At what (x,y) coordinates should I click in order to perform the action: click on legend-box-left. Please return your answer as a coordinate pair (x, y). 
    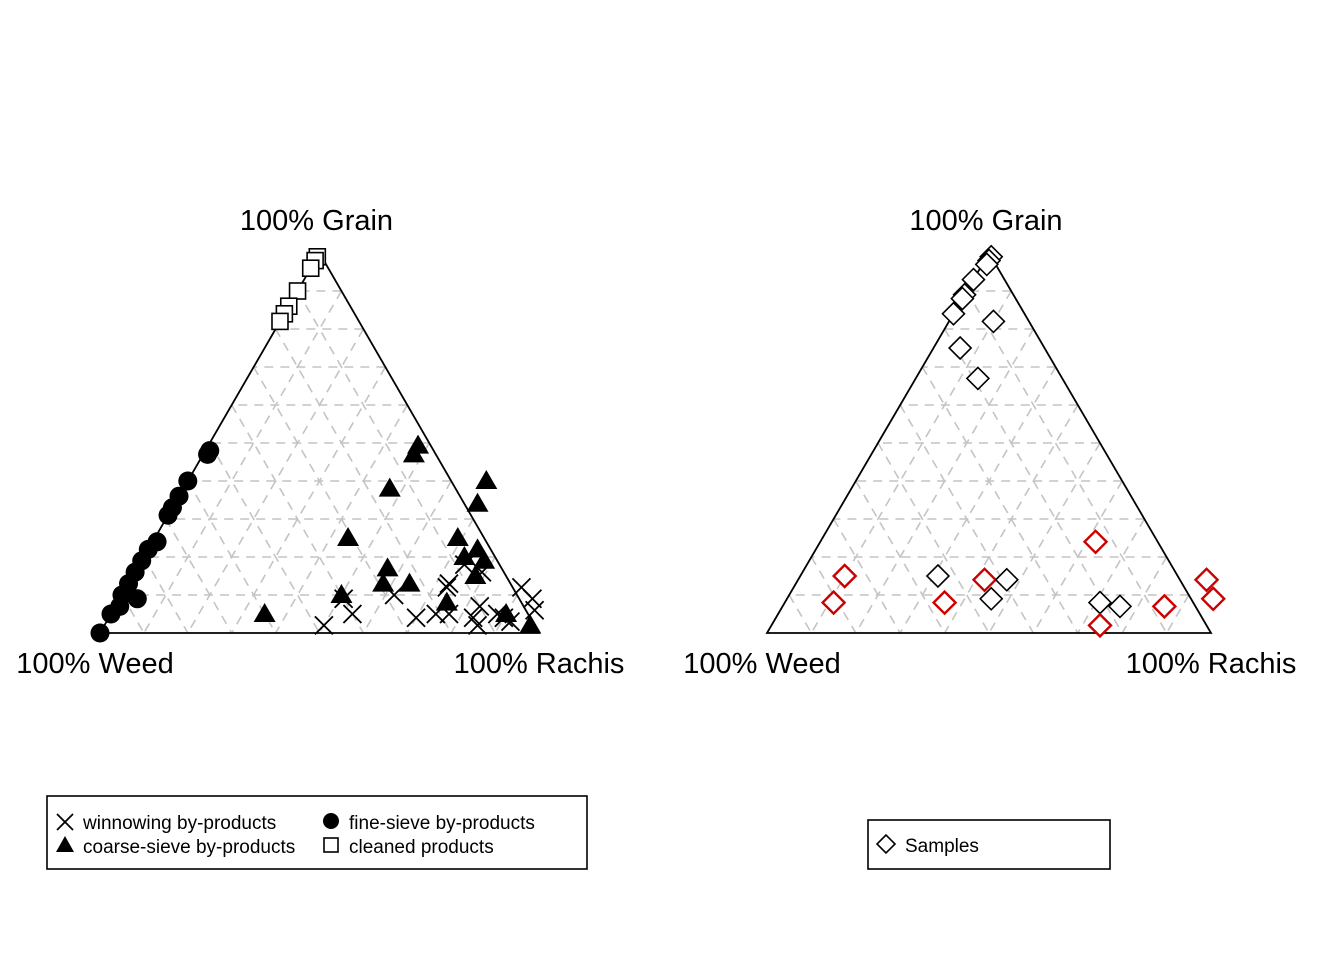
    Looking at the image, I should click on (317, 832).